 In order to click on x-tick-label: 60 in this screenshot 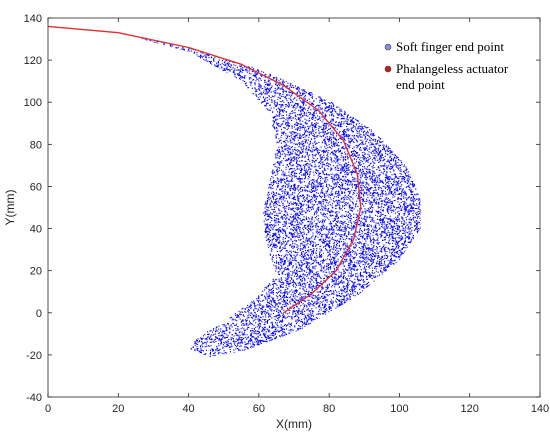, I will do `click(259, 409)`.